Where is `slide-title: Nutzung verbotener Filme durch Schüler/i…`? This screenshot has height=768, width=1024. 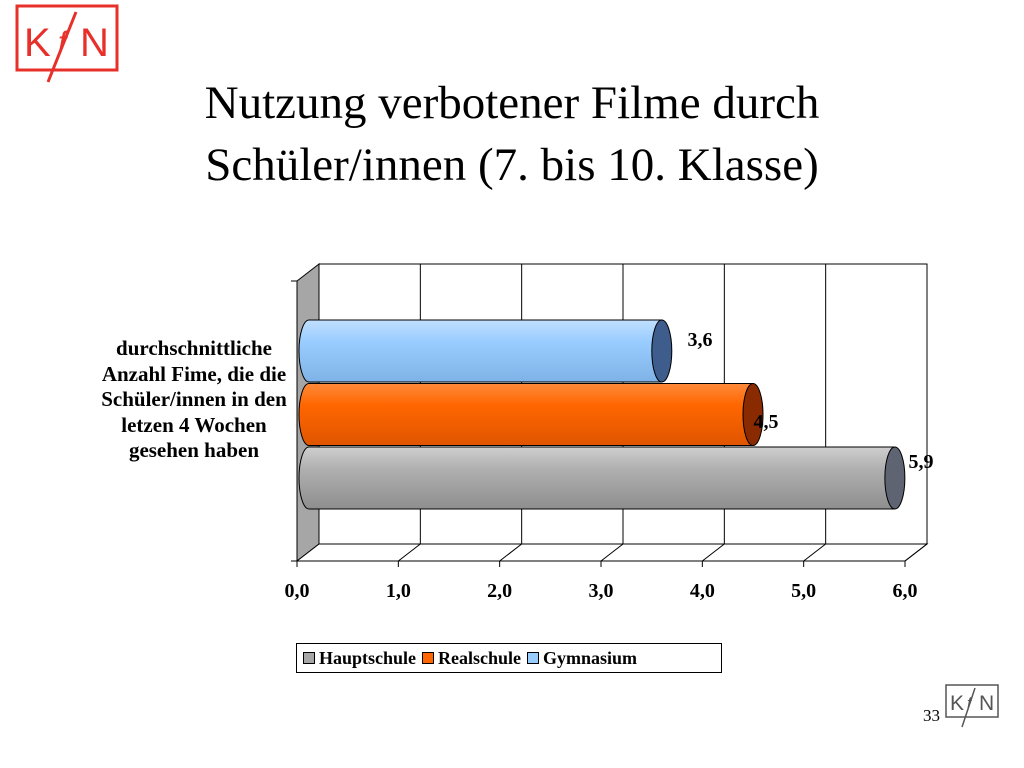
slide-title: Nutzung verbotener Filme durch Schüler/i… is located at coordinates (512, 134).